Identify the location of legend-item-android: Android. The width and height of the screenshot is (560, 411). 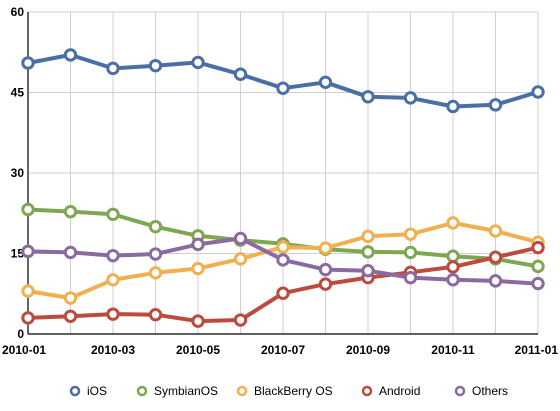
(390, 391).